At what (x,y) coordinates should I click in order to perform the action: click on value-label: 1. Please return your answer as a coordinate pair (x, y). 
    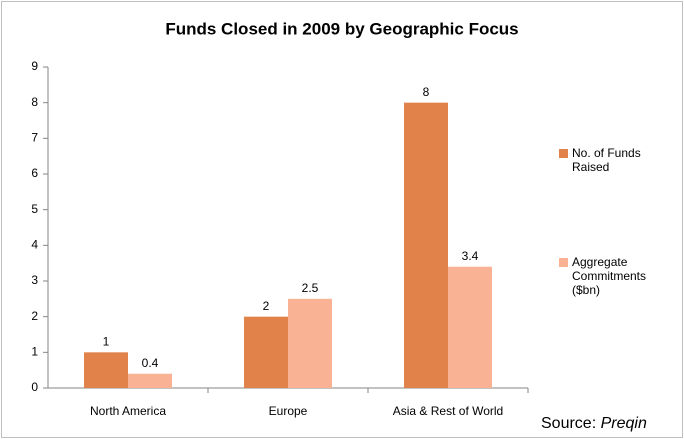
    Looking at the image, I should click on (106, 342).